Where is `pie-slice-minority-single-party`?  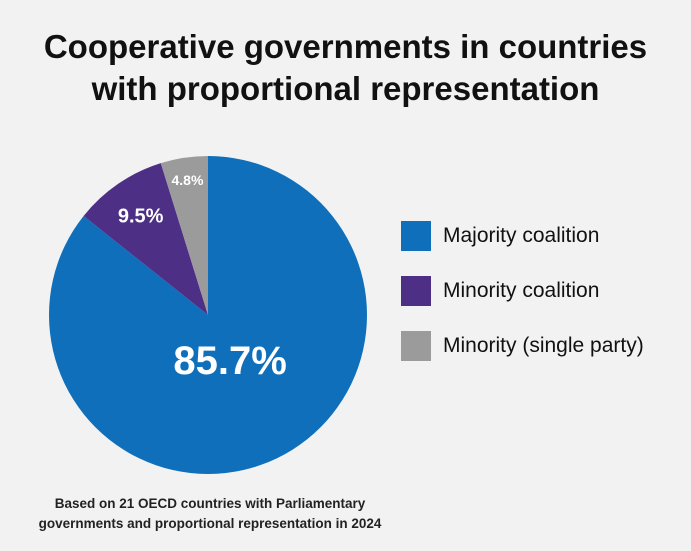
pie-slice-minority-single-party is located at coordinates (184, 235).